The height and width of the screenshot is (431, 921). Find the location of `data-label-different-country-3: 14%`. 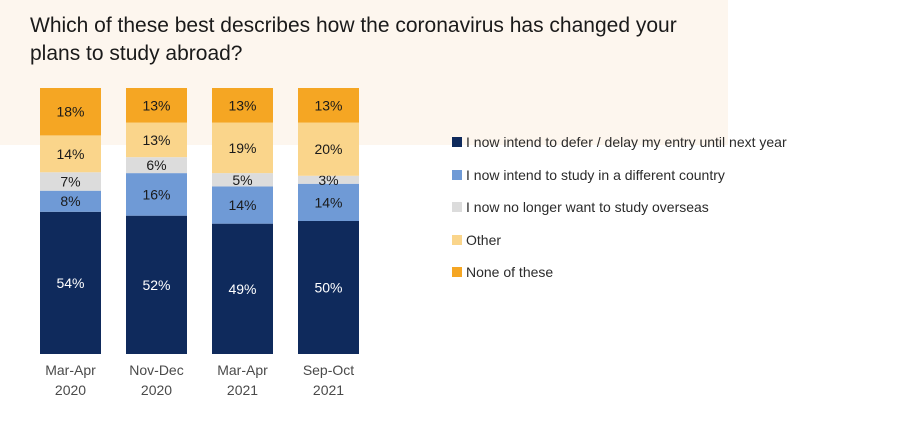

data-label-different-country-3: 14% is located at coordinates (242, 205).